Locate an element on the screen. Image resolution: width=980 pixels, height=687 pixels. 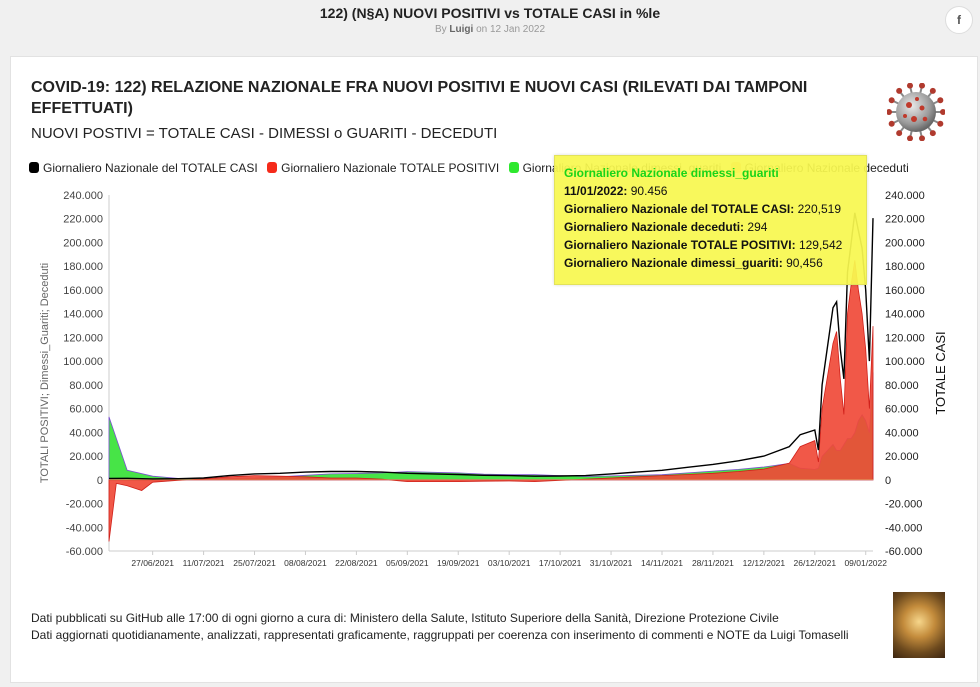
tooltip-row-value: 220,519 is located at coordinates (819, 209).